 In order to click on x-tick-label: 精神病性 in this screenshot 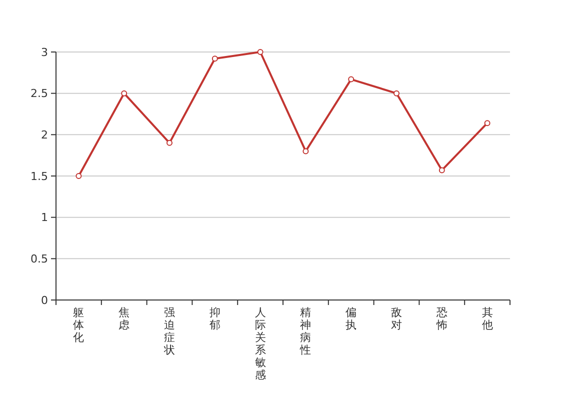, I will do `click(305, 331)`.